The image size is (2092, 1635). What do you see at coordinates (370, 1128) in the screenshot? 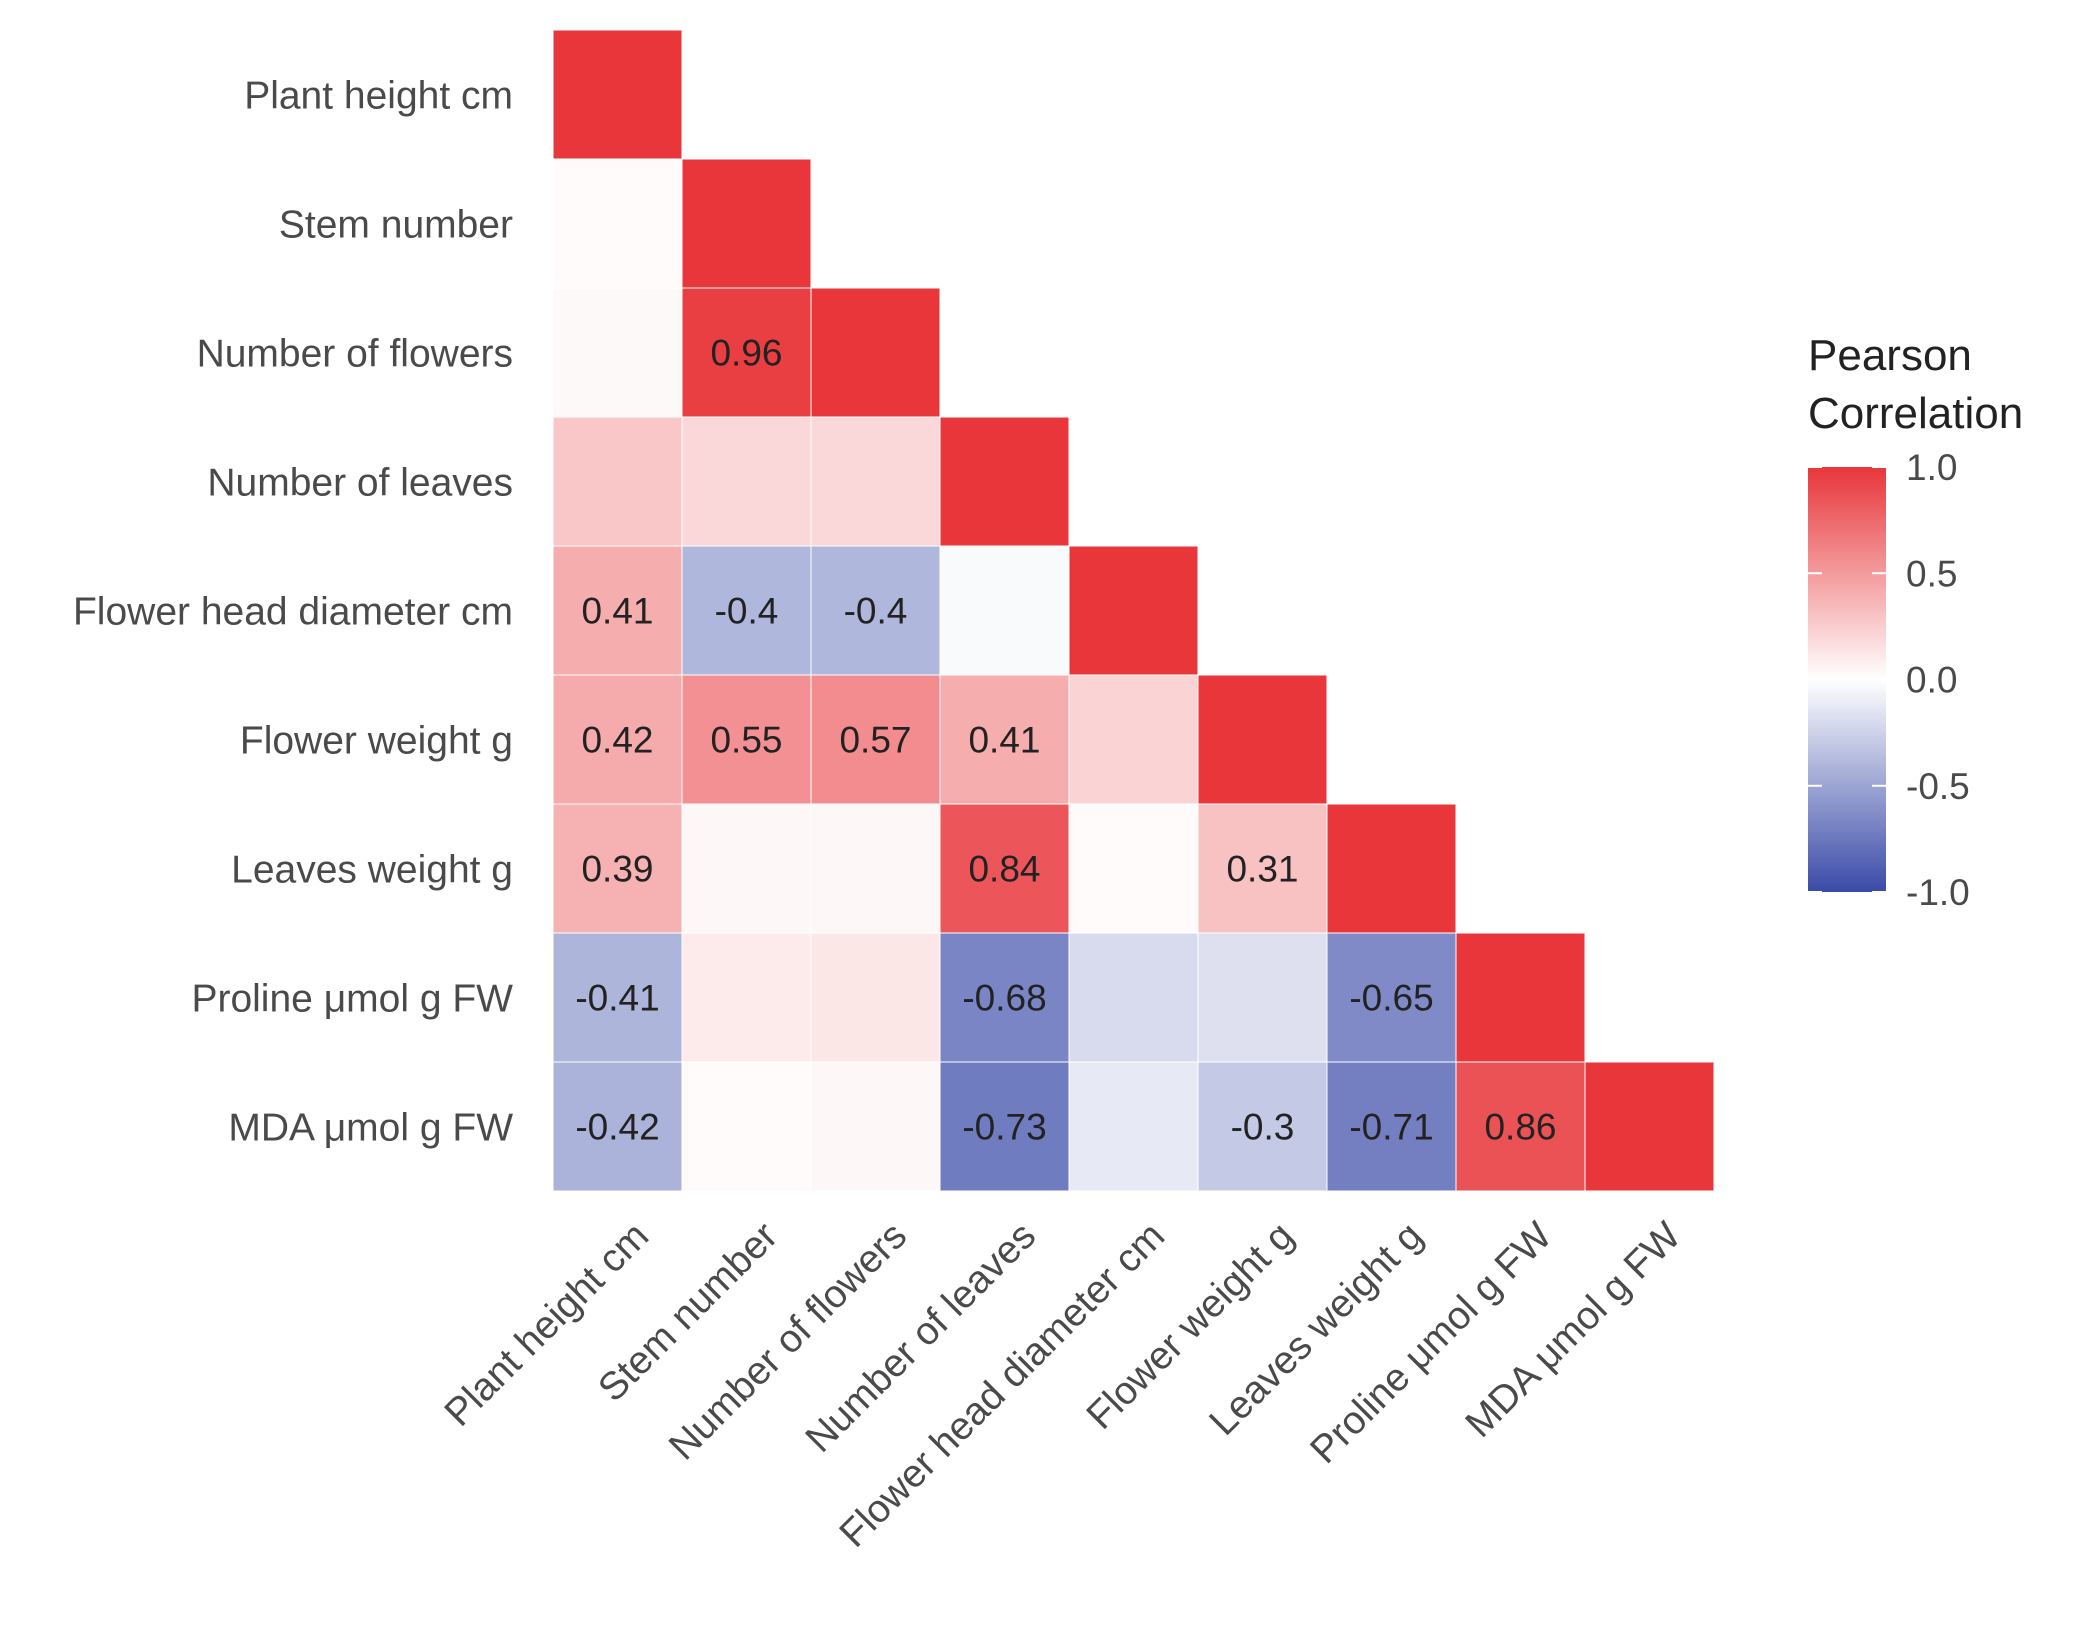
I see `y-axis-label-mda-mol-g-fw: MDA μmol g FW` at bounding box center [370, 1128].